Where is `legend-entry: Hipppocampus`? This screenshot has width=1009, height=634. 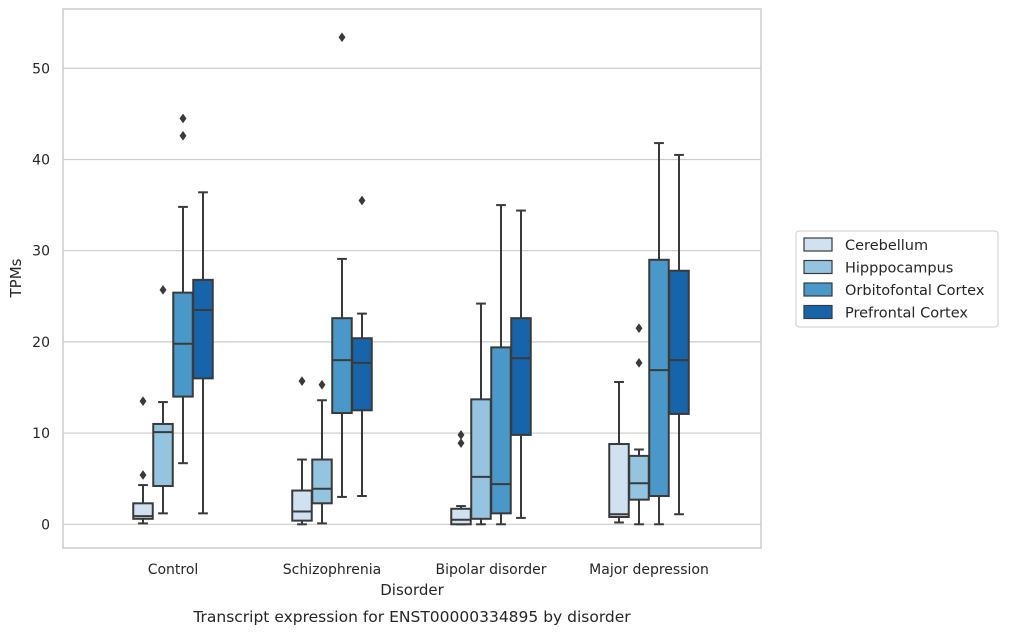
legend-entry: Hipppocampus is located at coordinates (878, 268).